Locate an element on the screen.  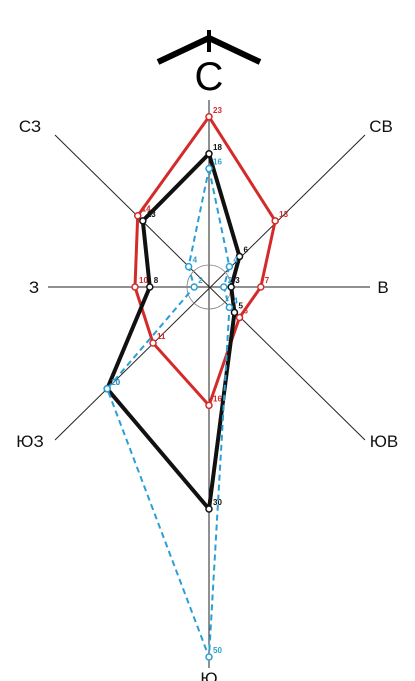
series-black-value-sw: 20 is located at coordinates (115, 382).